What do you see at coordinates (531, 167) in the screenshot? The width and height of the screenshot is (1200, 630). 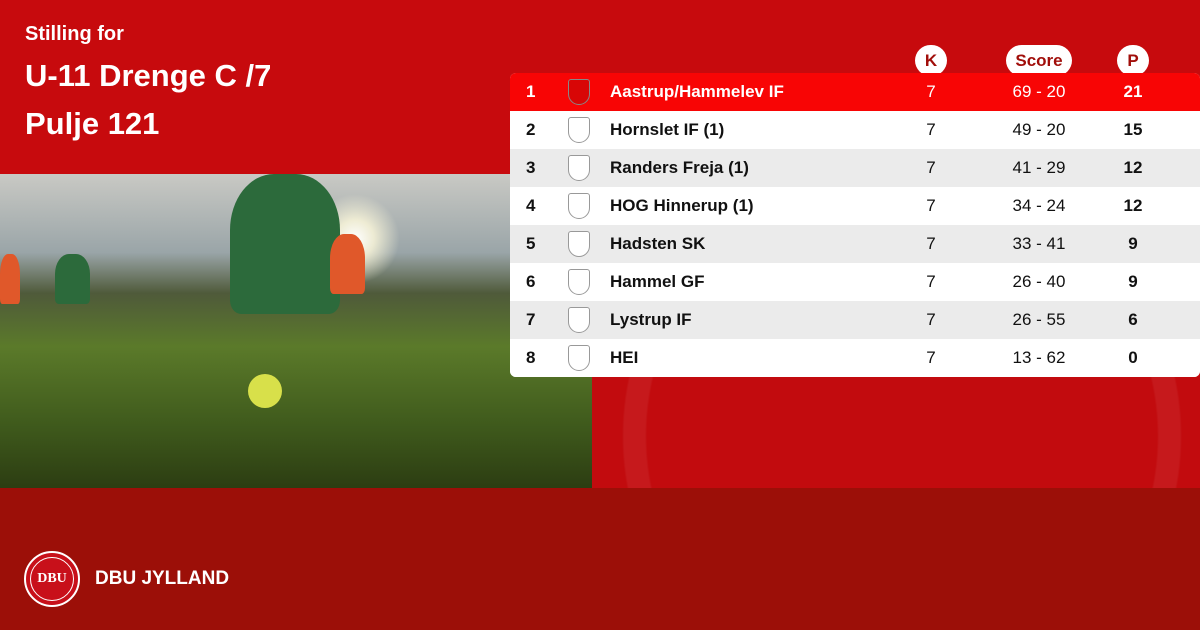 I see `position: 3` at bounding box center [531, 167].